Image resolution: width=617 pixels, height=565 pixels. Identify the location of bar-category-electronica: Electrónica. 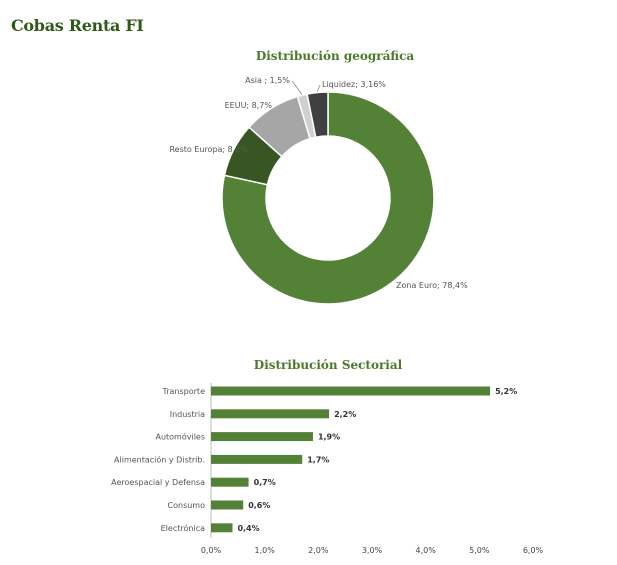
(183, 528).